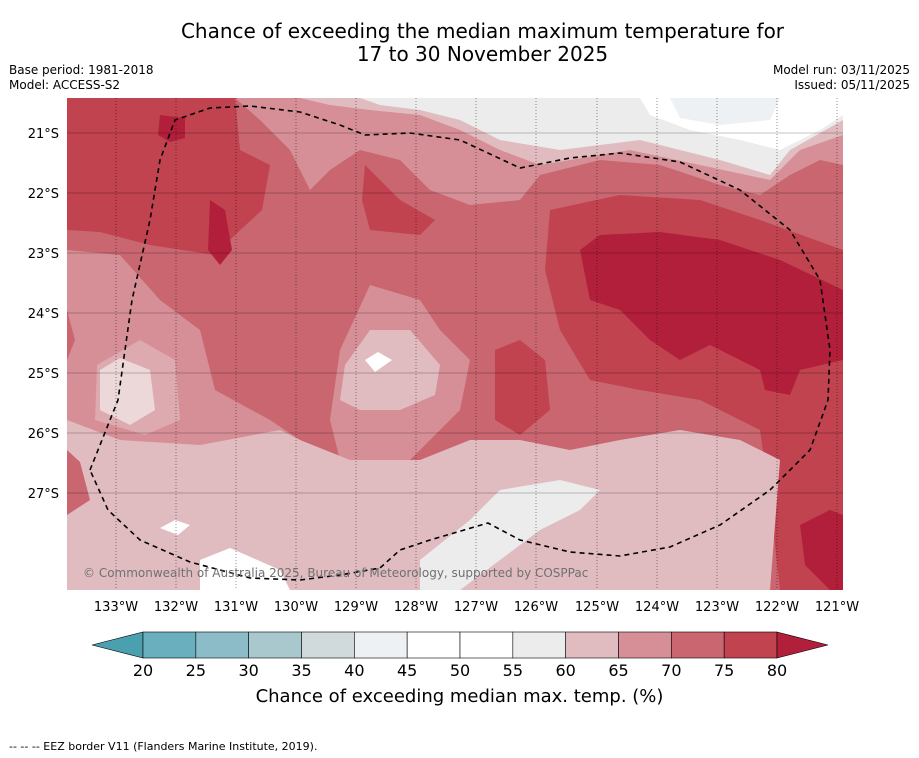  Describe the element at coordinates (43, 434) in the screenshot. I see `lat-label: 26°S` at that location.